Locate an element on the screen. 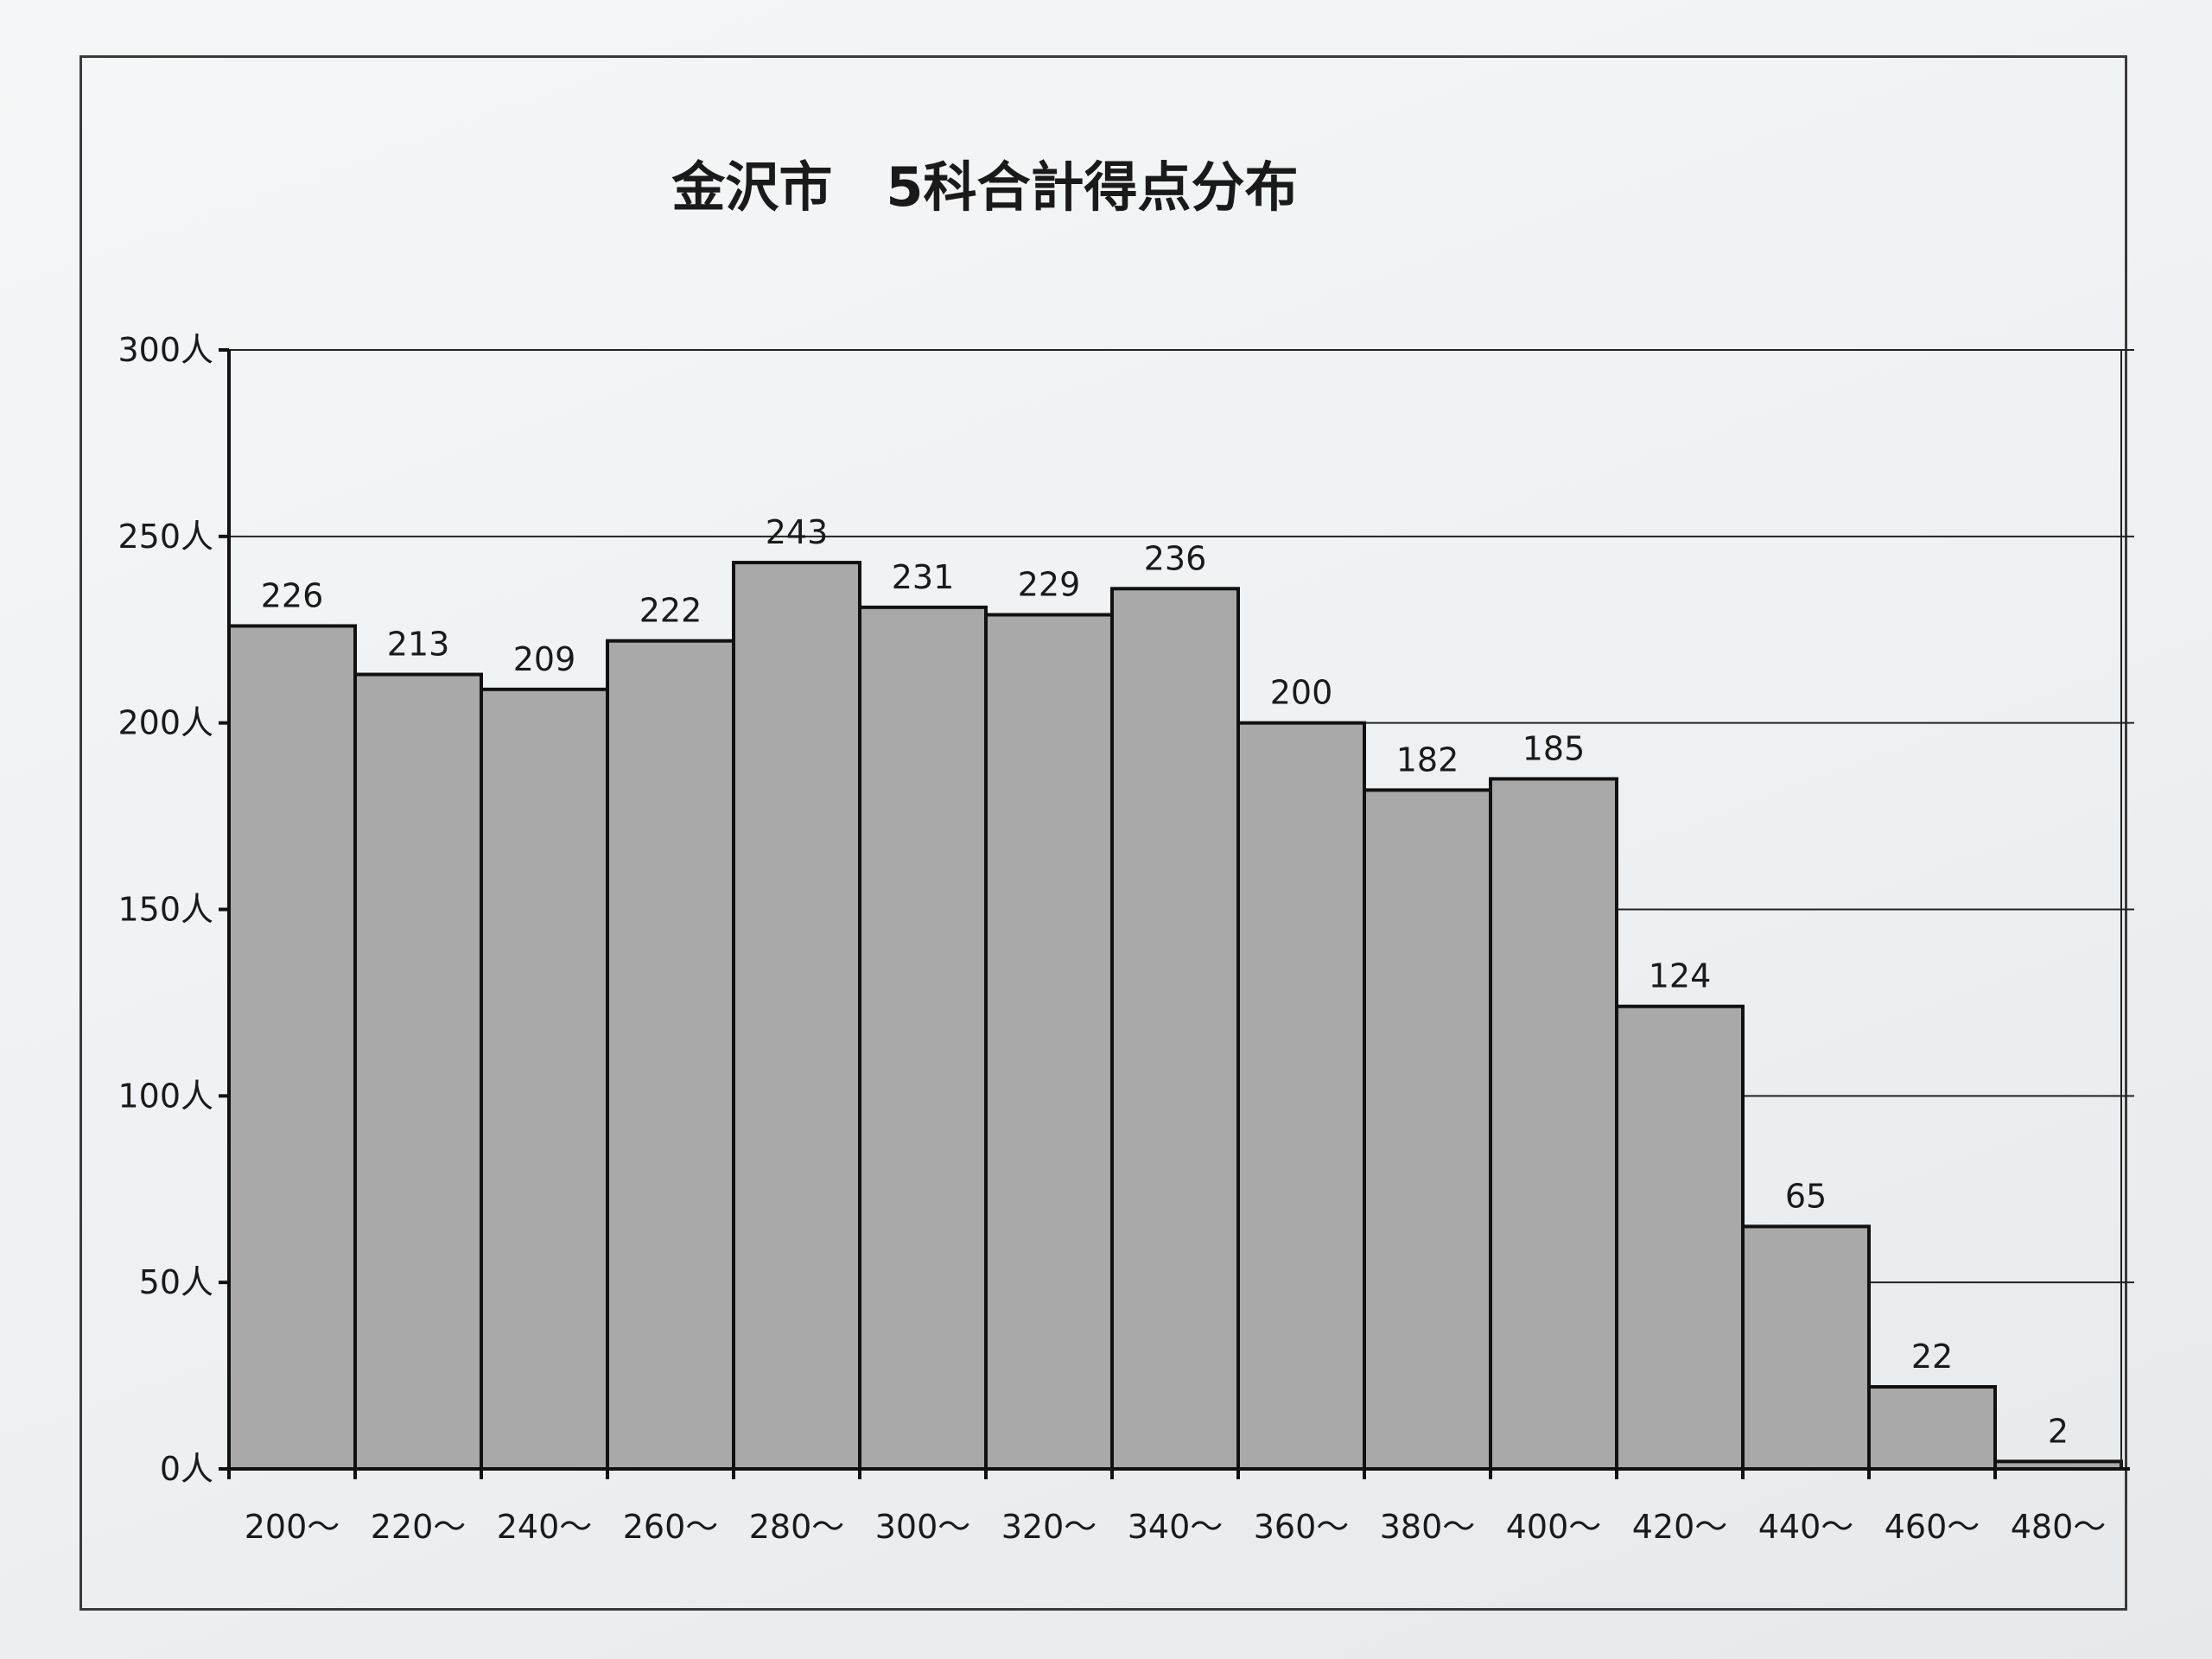 The image size is (2212, 1659). data-label: 2 is located at coordinates (2058, 1431).